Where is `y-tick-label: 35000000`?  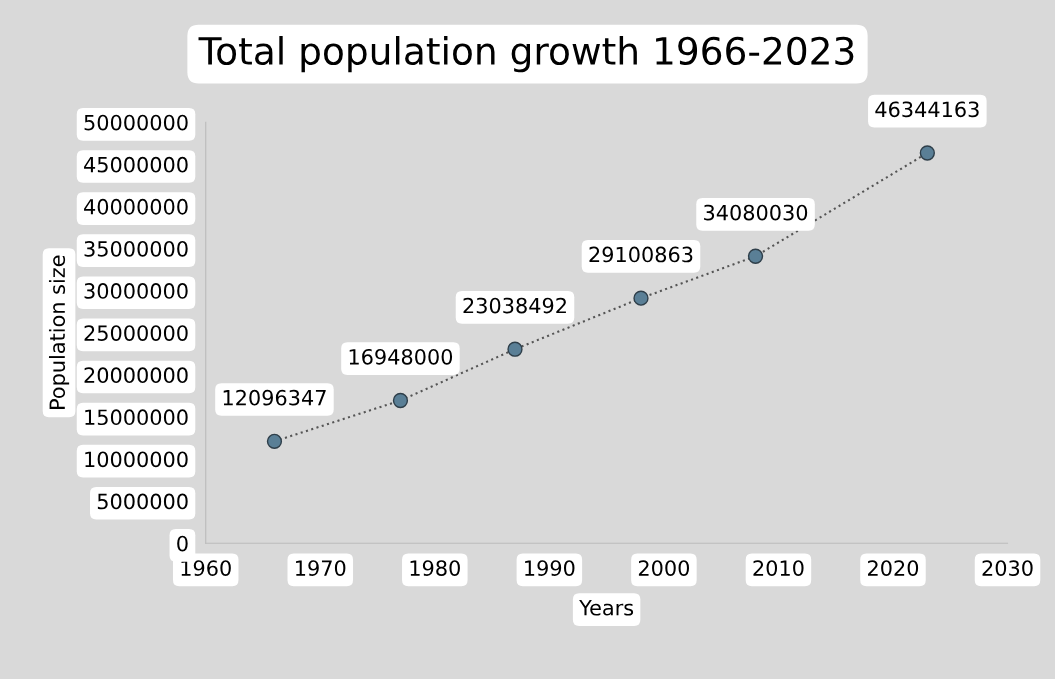
y-tick-label: 35000000 is located at coordinates (136, 248).